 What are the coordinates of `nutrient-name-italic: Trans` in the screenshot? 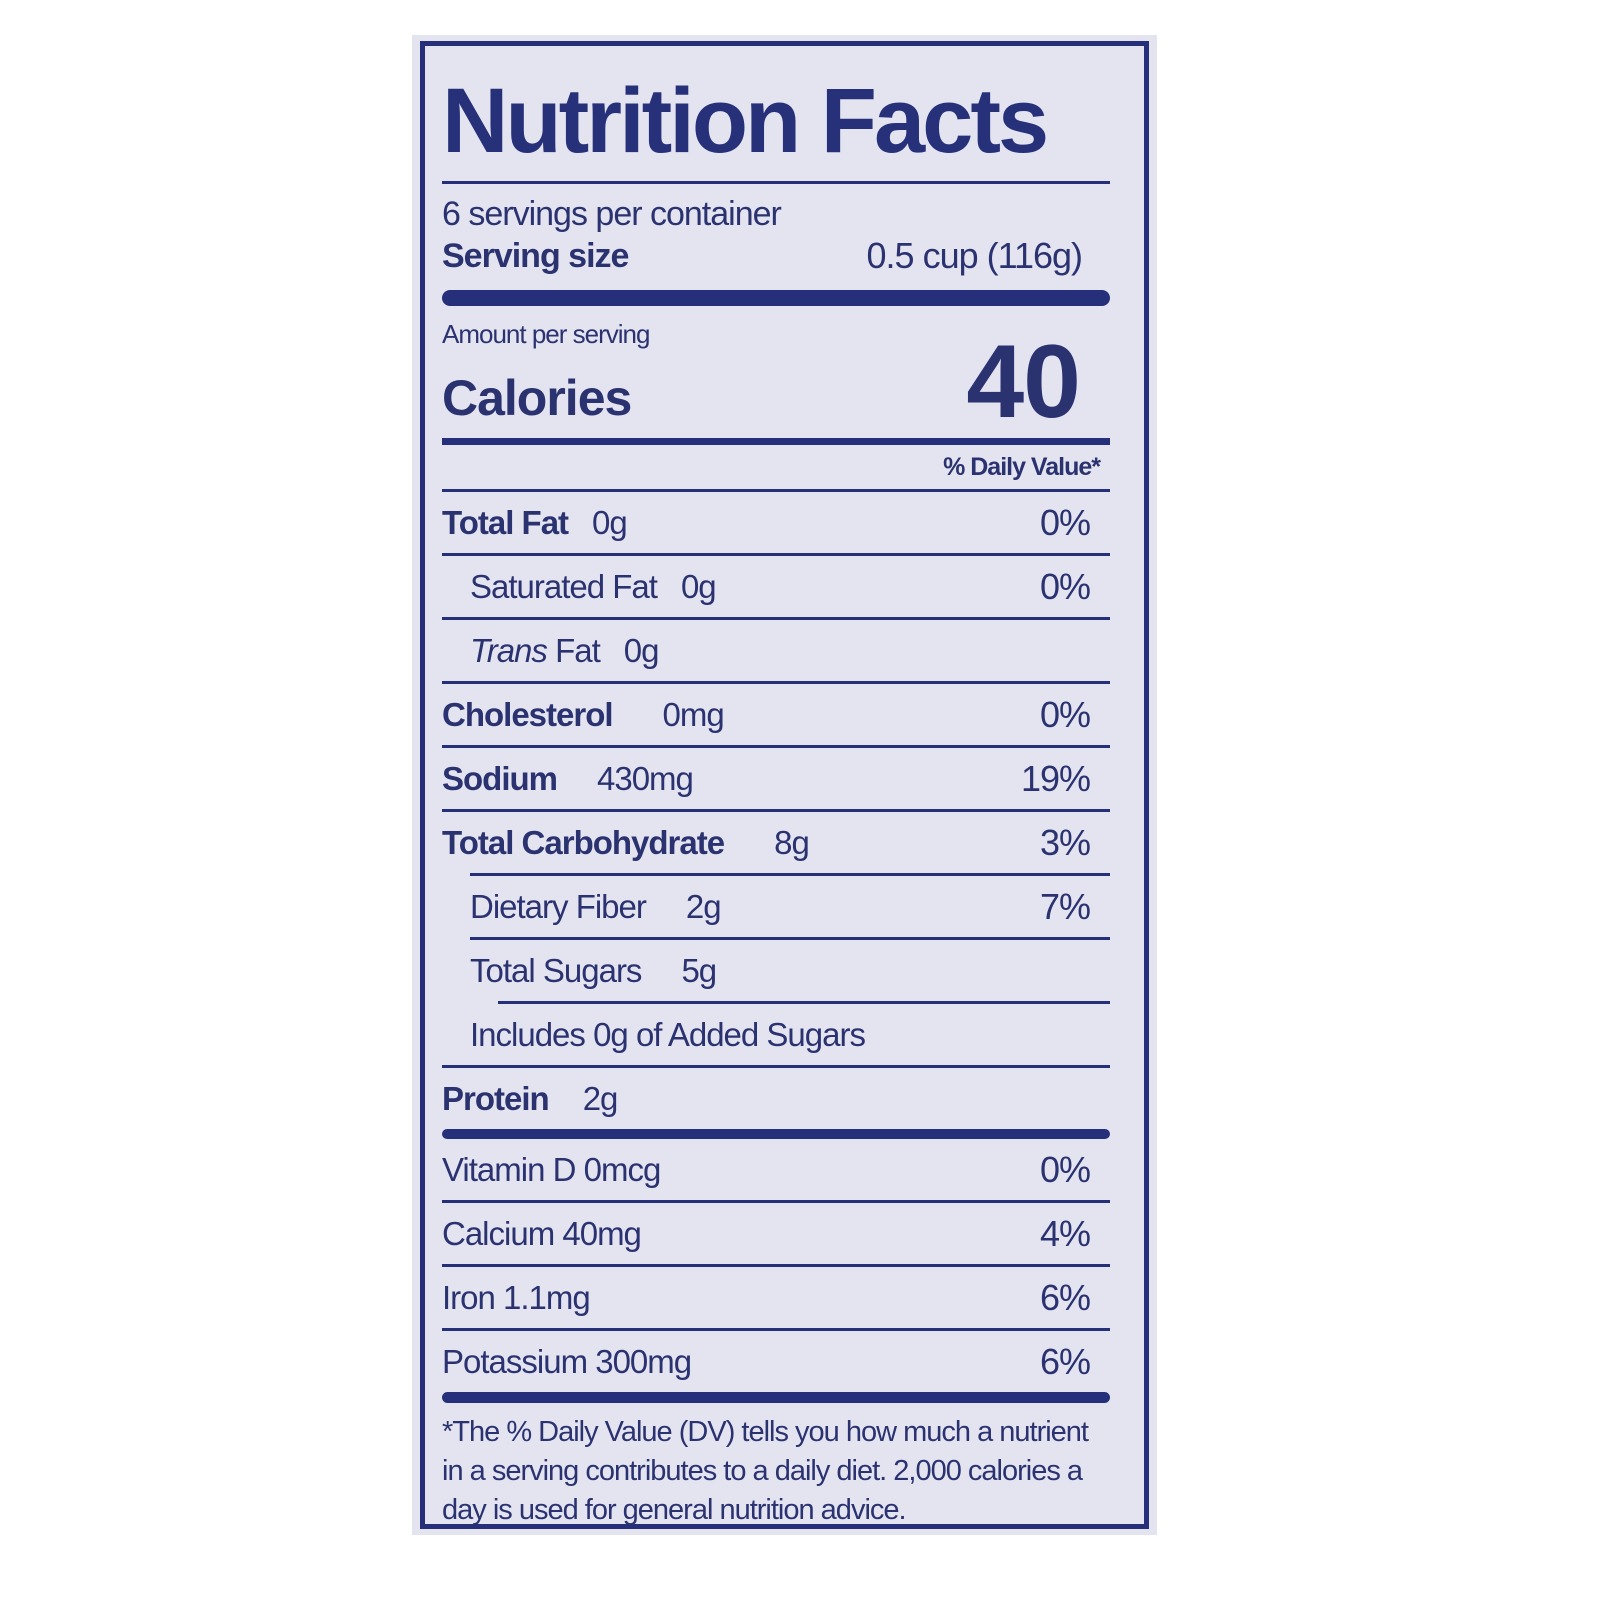 It's located at (509, 650).